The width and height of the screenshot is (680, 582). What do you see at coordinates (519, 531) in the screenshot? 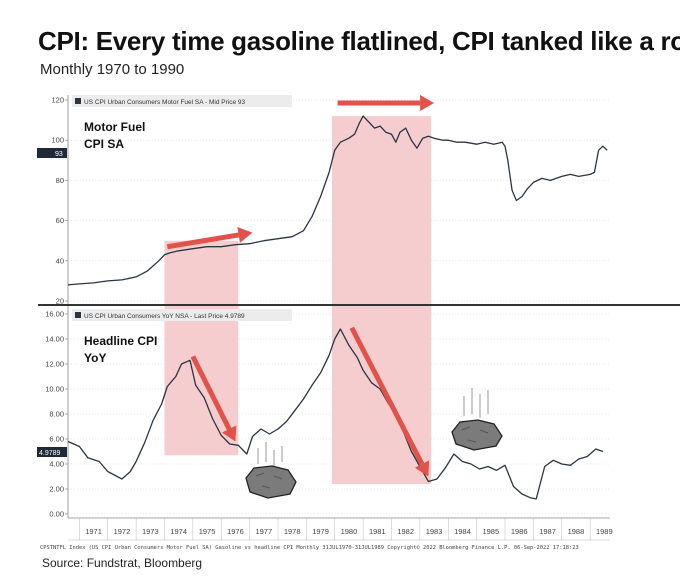
I see `x-tick-label: 1986` at bounding box center [519, 531].